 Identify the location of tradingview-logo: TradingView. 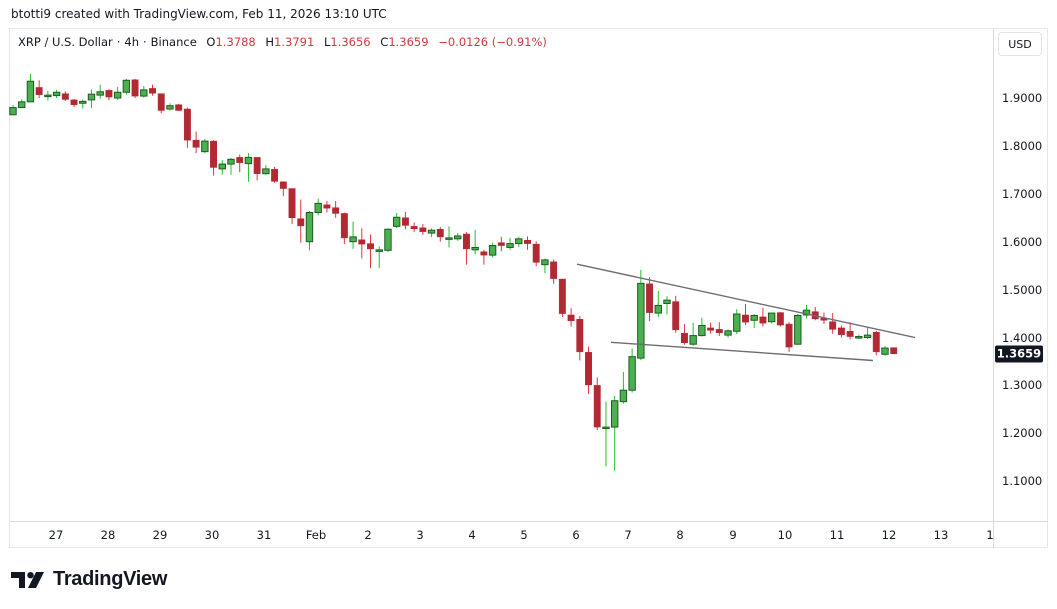
(89, 579).